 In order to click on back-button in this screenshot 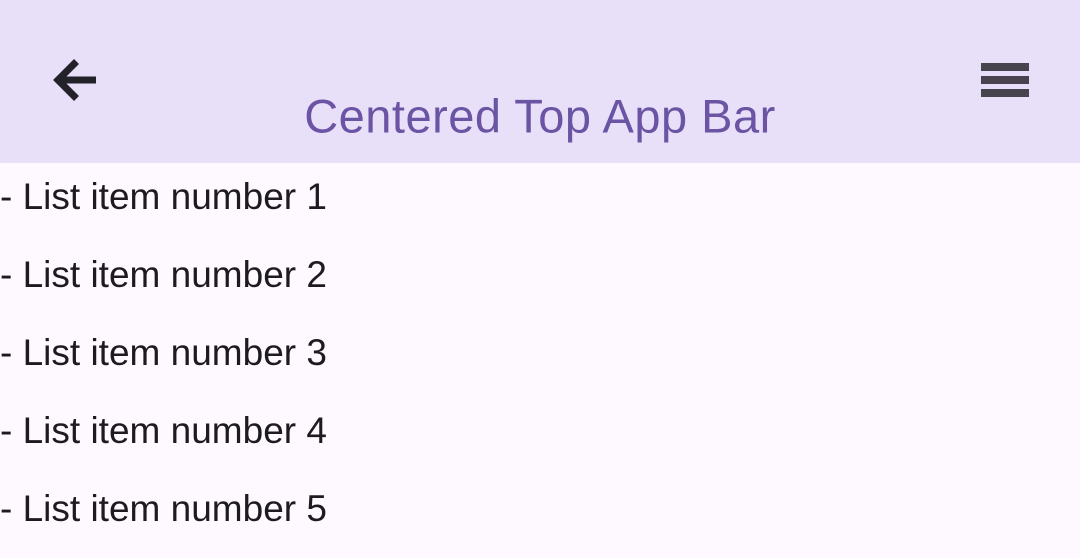, I will do `click(75, 82)`.